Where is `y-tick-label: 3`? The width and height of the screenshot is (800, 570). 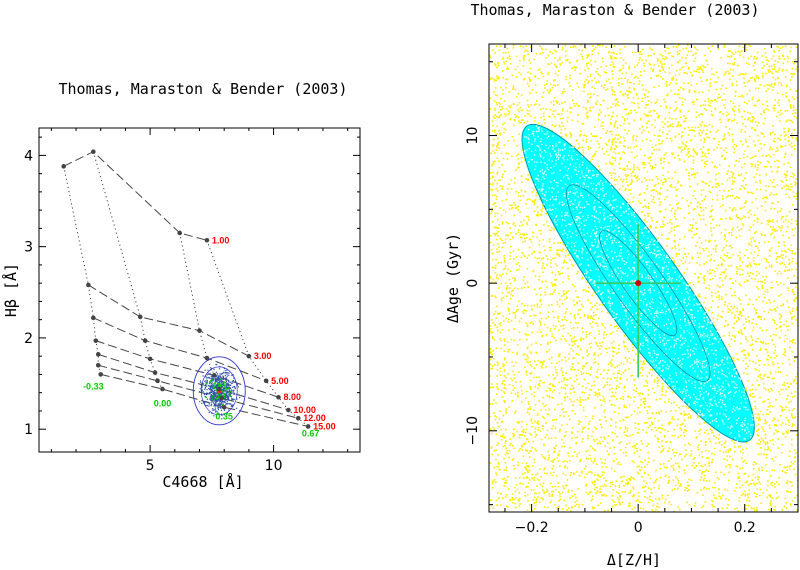
y-tick-label: 3 is located at coordinates (28, 248).